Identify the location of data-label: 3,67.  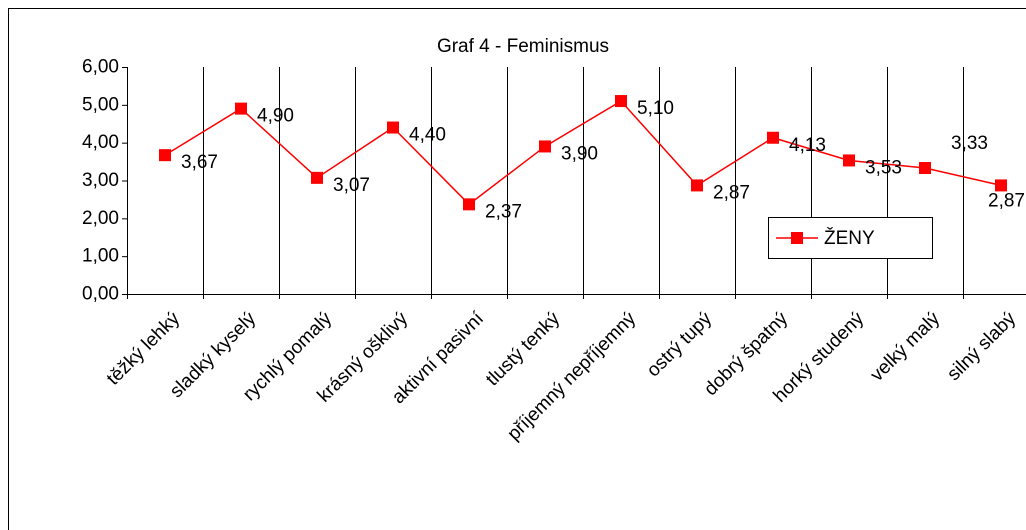
(199, 162).